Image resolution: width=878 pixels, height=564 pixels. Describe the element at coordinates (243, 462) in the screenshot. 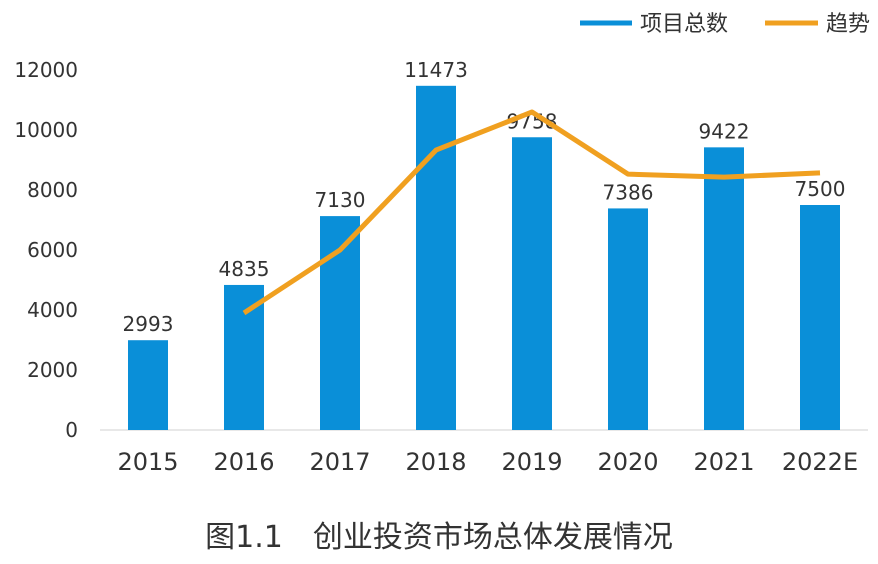

I see `x-tick-label: 2016` at that location.